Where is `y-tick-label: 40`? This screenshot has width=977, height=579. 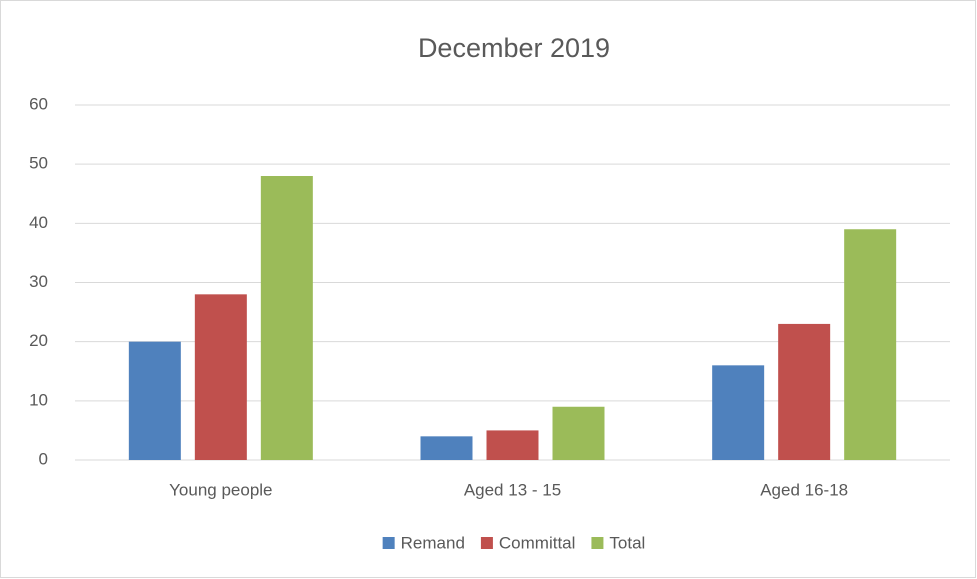
y-tick-label: 40 is located at coordinates (38, 222).